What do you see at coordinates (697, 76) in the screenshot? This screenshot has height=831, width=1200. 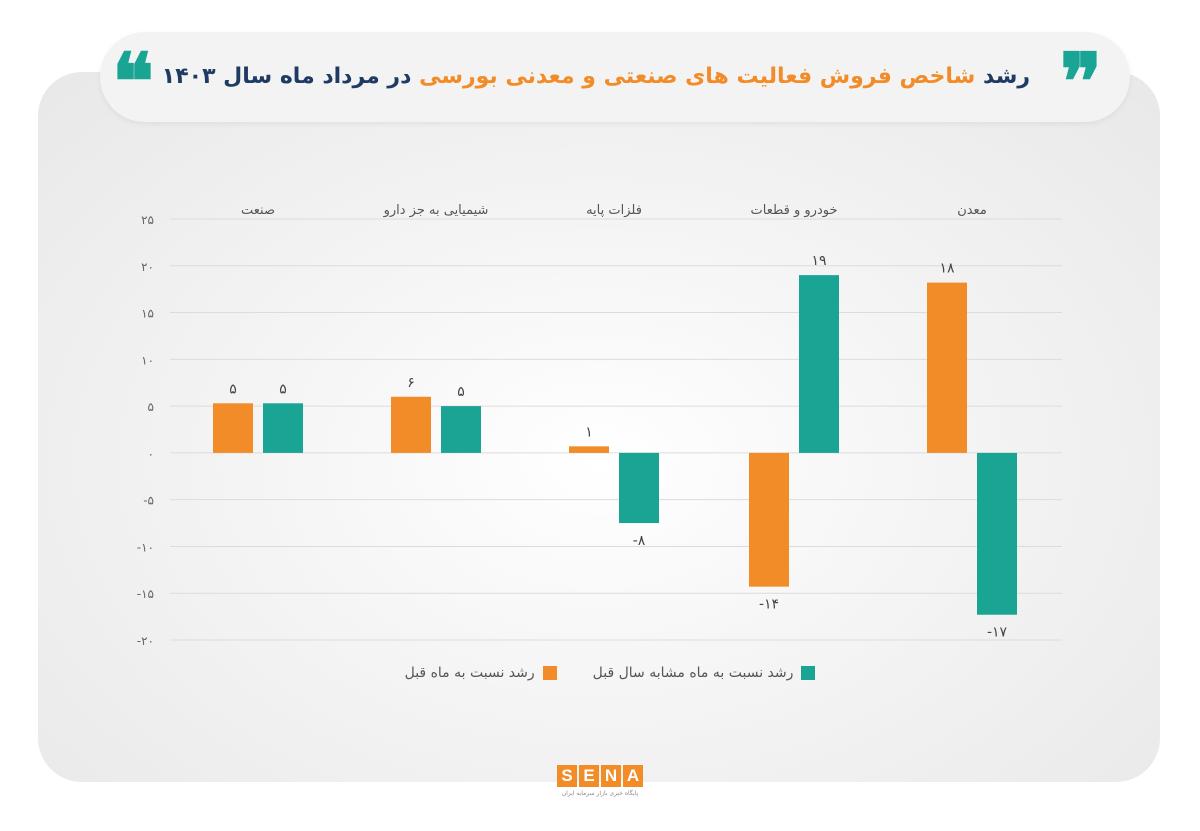 I see `title-part-2: شاخص فروش فعالیت های صنعتی و معدنی بورسی` at bounding box center [697, 76].